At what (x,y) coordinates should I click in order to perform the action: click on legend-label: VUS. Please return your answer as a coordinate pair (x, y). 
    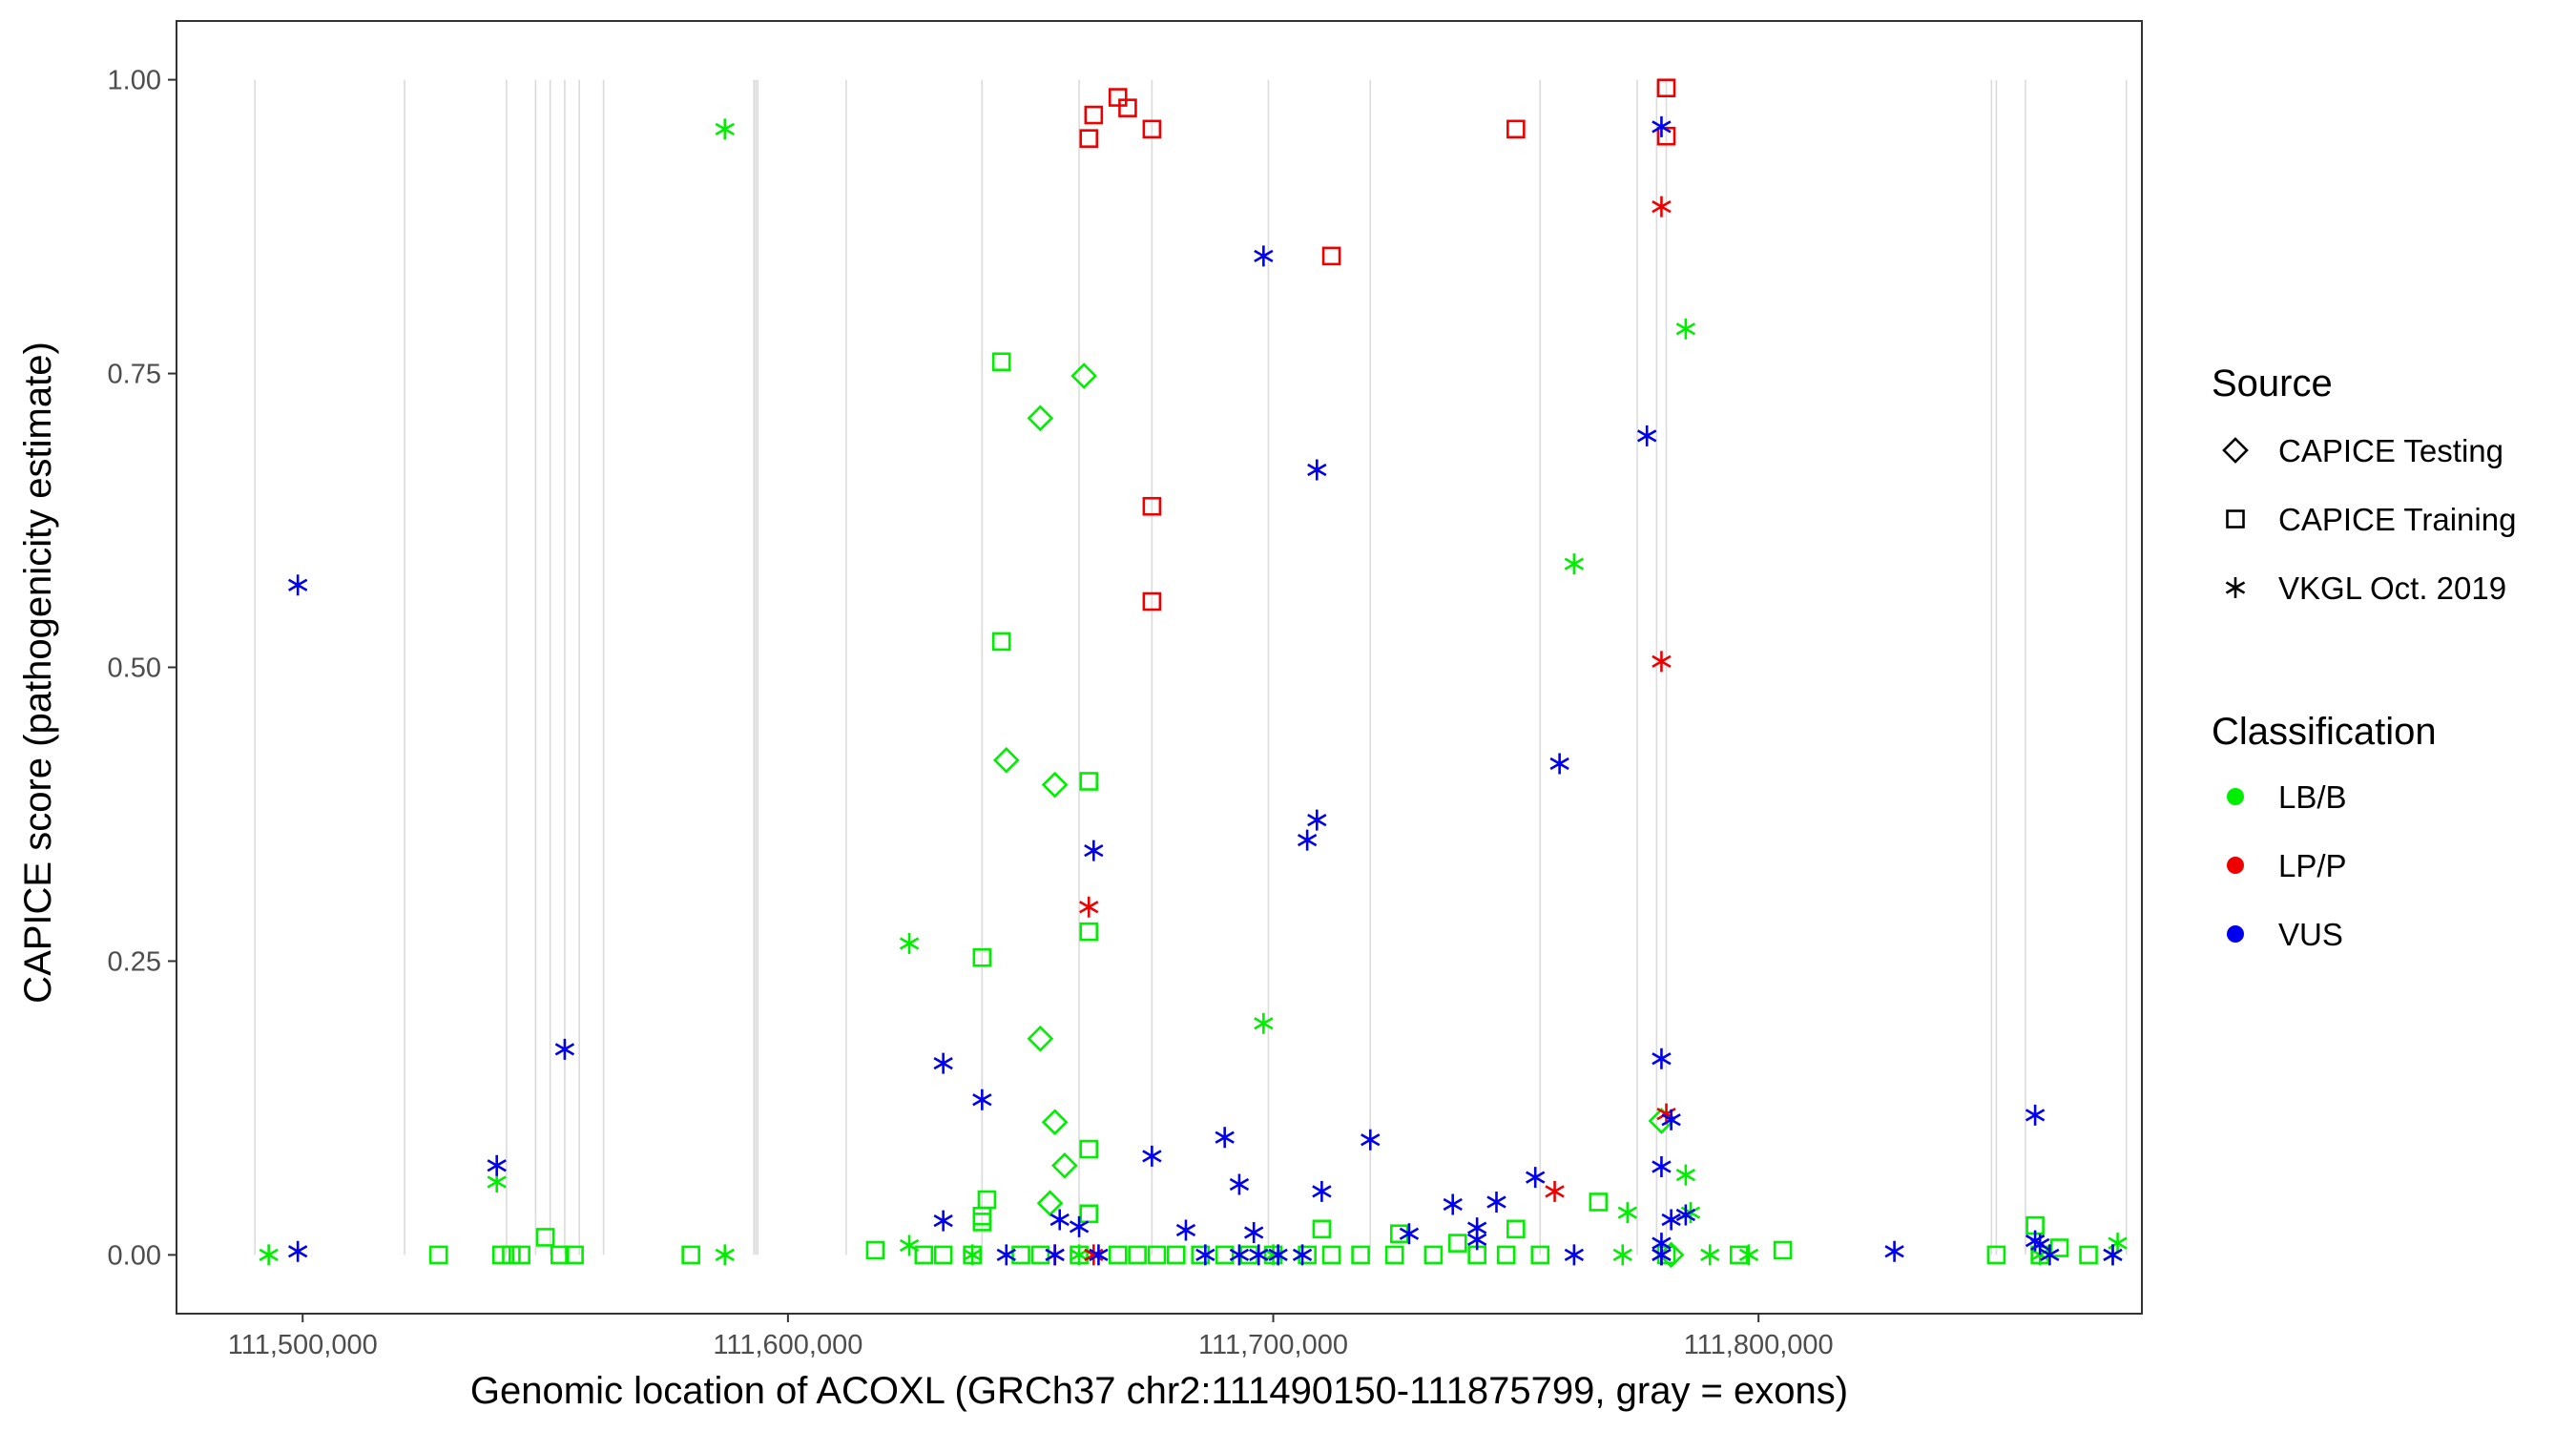
    Looking at the image, I should click on (2310, 935).